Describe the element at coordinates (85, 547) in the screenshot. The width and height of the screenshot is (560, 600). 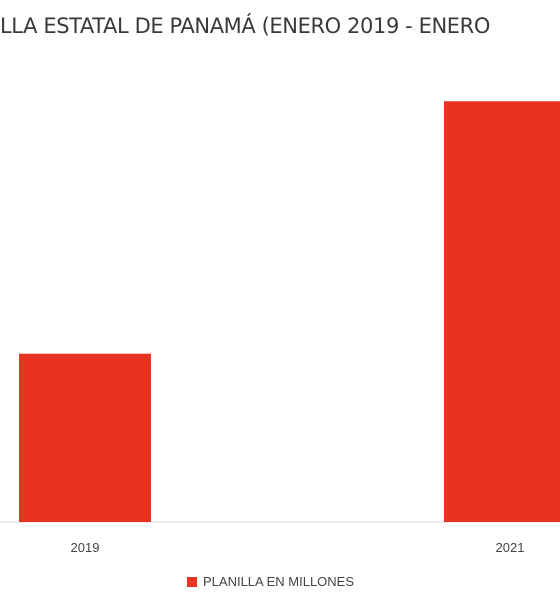
I see `x-tick-label-2019: 2019` at that location.